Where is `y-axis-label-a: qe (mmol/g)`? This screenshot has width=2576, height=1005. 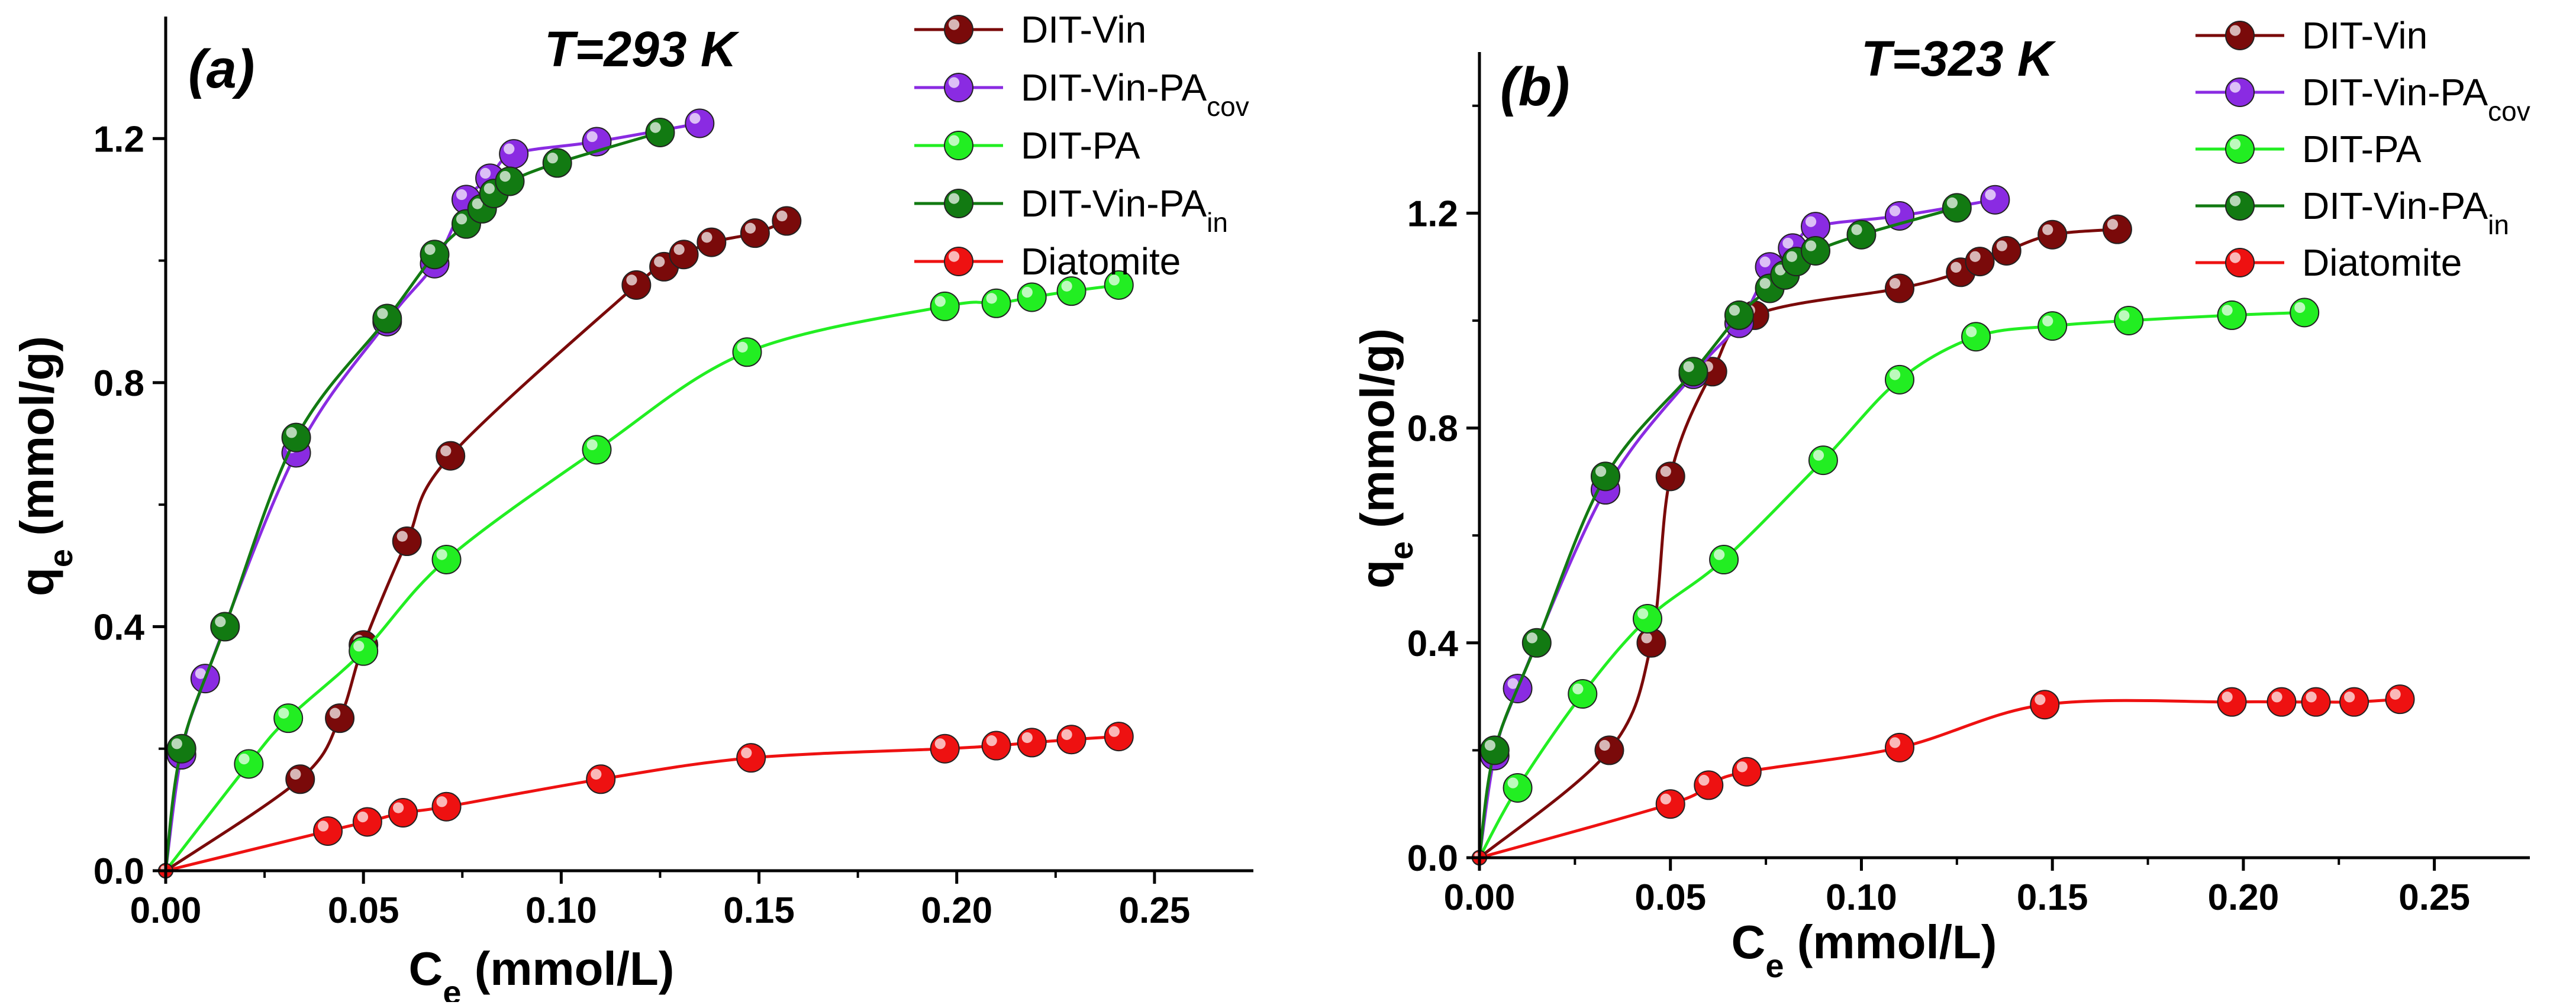
y-axis-label-a: qe (mmol/g) is located at coordinates (45, 466).